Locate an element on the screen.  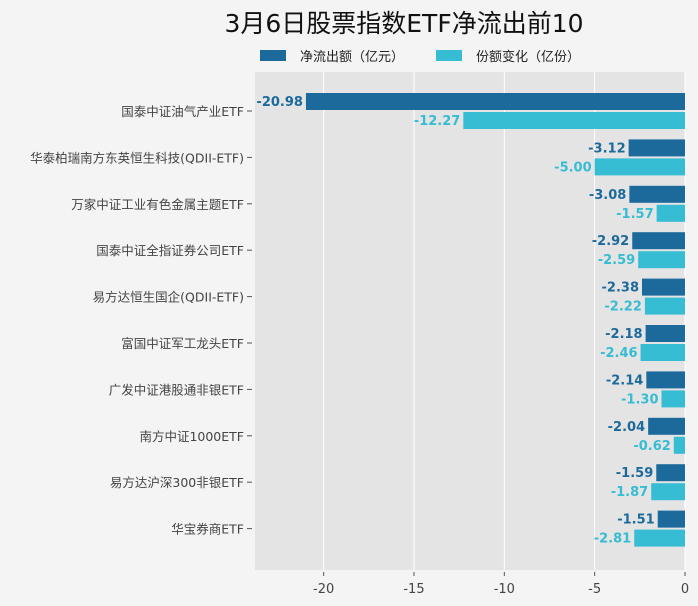
category-label: 华泰柏瑞南方东英恒生科技(QDII-ETF) is located at coordinates (137, 157).